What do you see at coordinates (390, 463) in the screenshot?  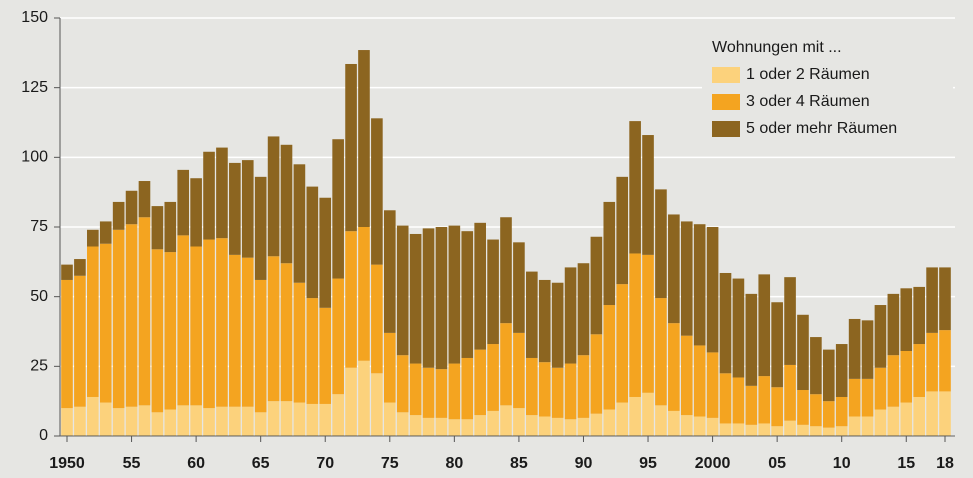 I see `x-tick-label: 75` at bounding box center [390, 463].